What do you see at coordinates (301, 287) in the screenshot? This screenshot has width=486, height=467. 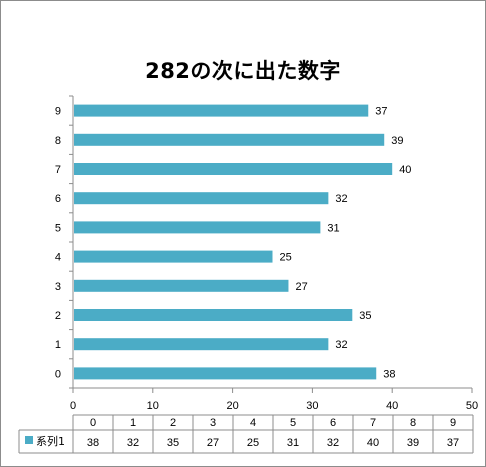 I see `data-label: 27` at bounding box center [301, 287].